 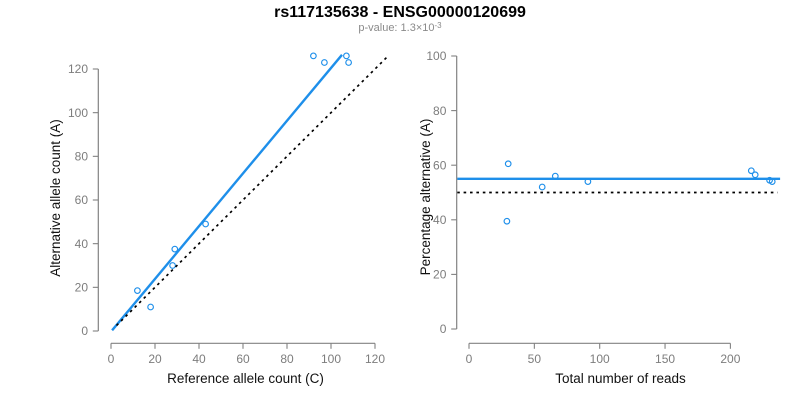 I want to click on figure-title: rs117135638 - ENSG00000120699, so click(x=400, y=12).